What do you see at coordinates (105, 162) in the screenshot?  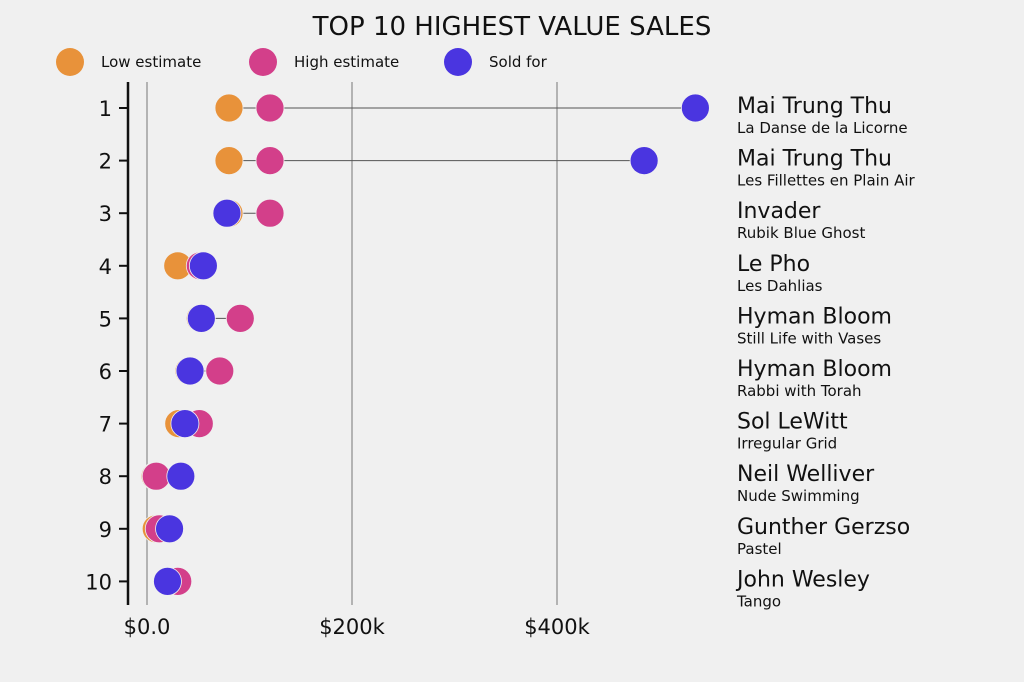 I see `y-tick-label: 2` at bounding box center [105, 162].